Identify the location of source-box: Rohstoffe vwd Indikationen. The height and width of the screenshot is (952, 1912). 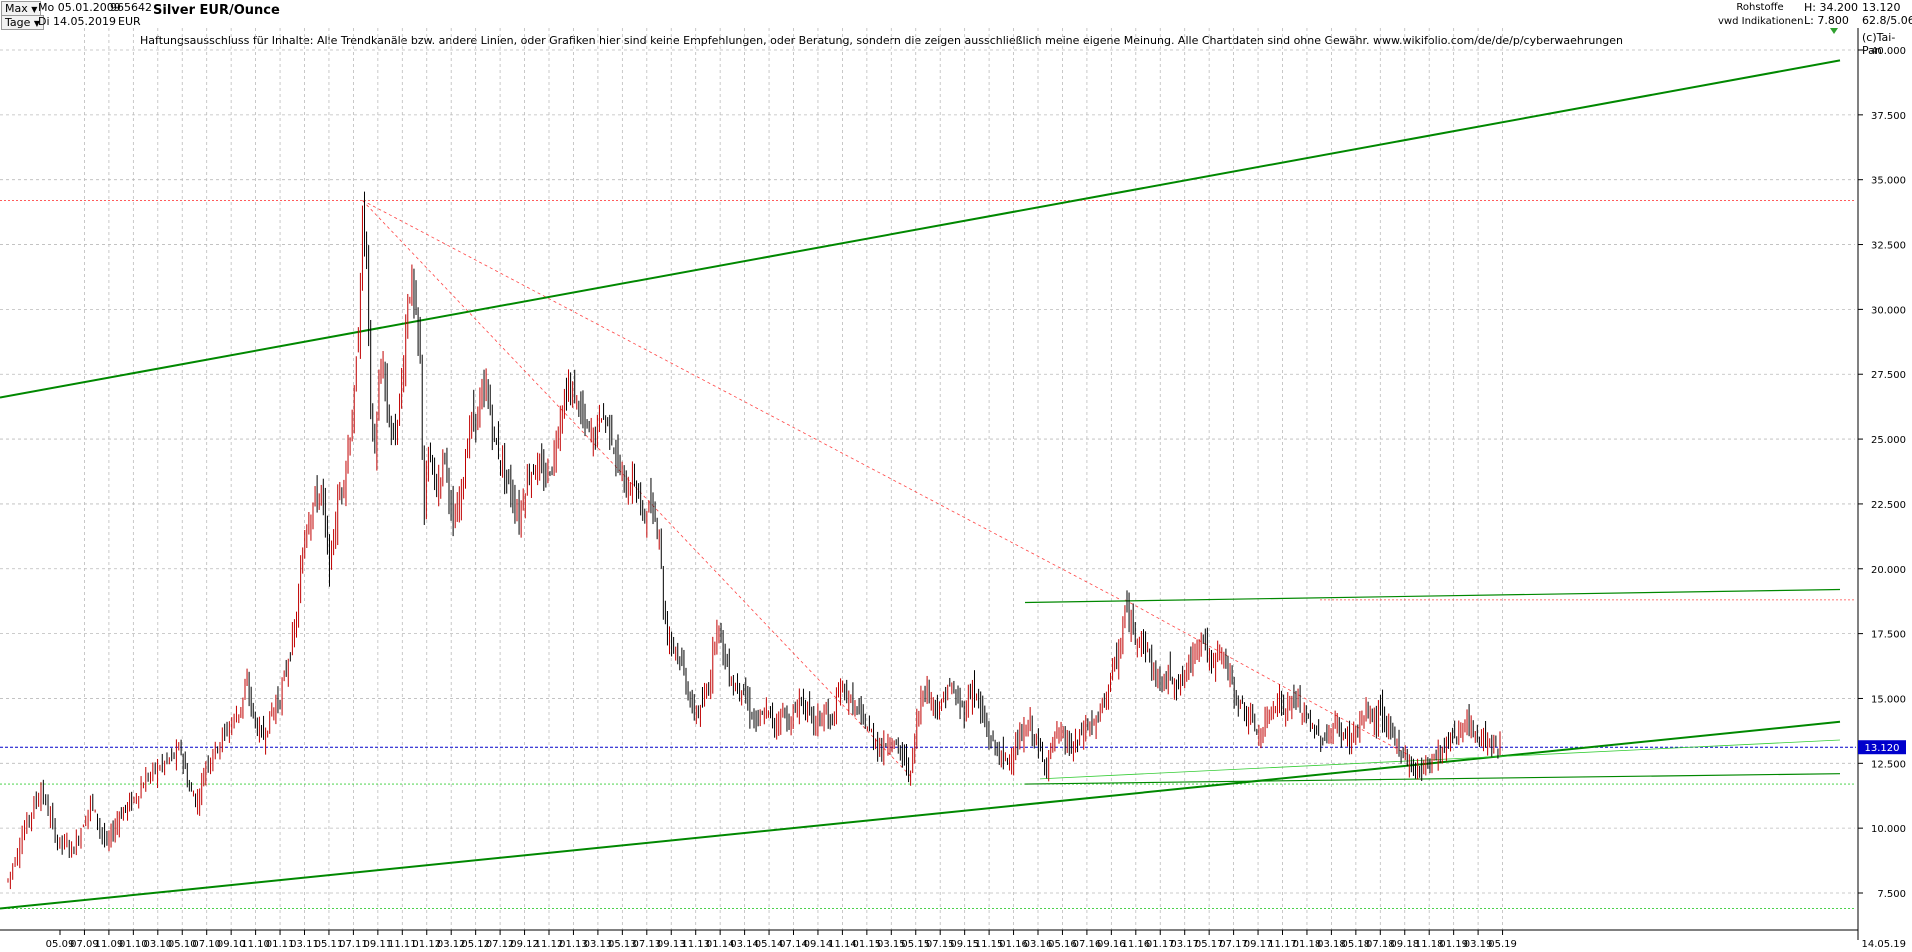
(1761, 15).